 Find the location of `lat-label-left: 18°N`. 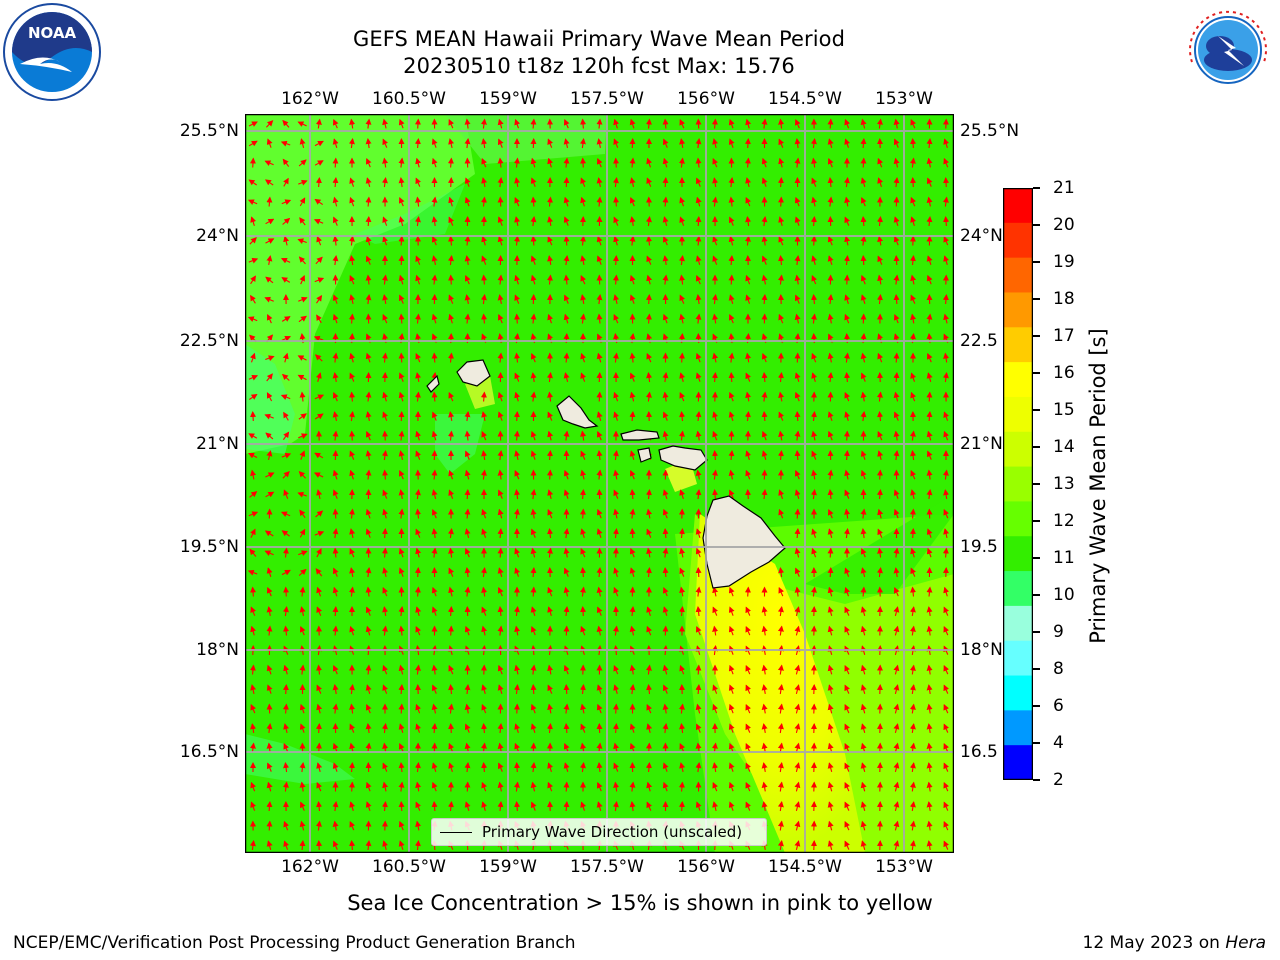

lat-label-left: 18°N is located at coordinates (217, 650).